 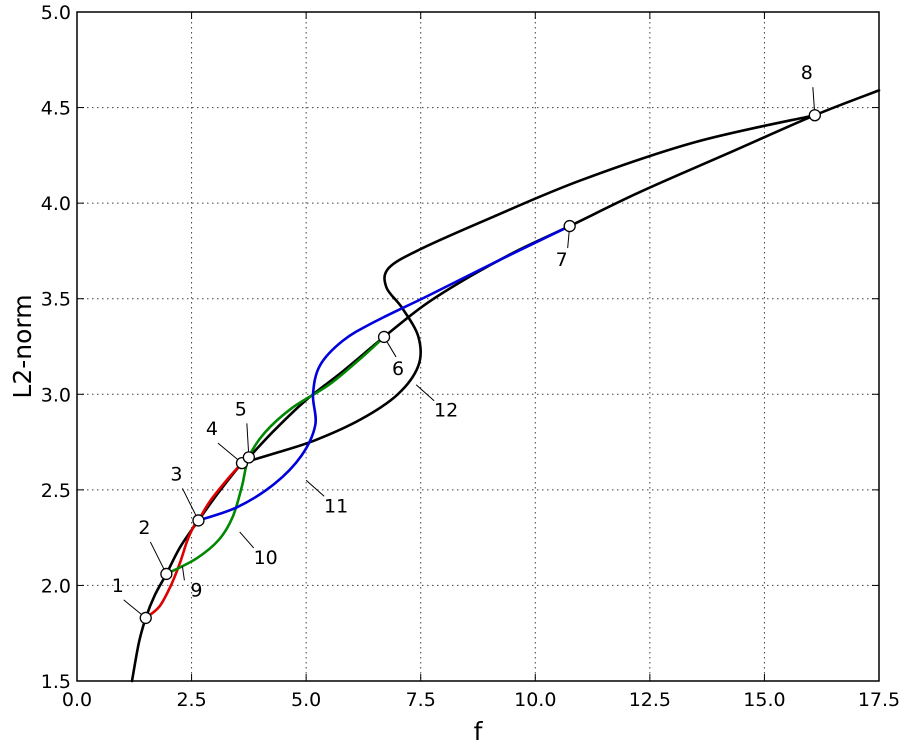 What do you see at coordinates (650, 700) in the screenshot?
I see `x-tick-label: 12.5` at bounding box center [650, 700].